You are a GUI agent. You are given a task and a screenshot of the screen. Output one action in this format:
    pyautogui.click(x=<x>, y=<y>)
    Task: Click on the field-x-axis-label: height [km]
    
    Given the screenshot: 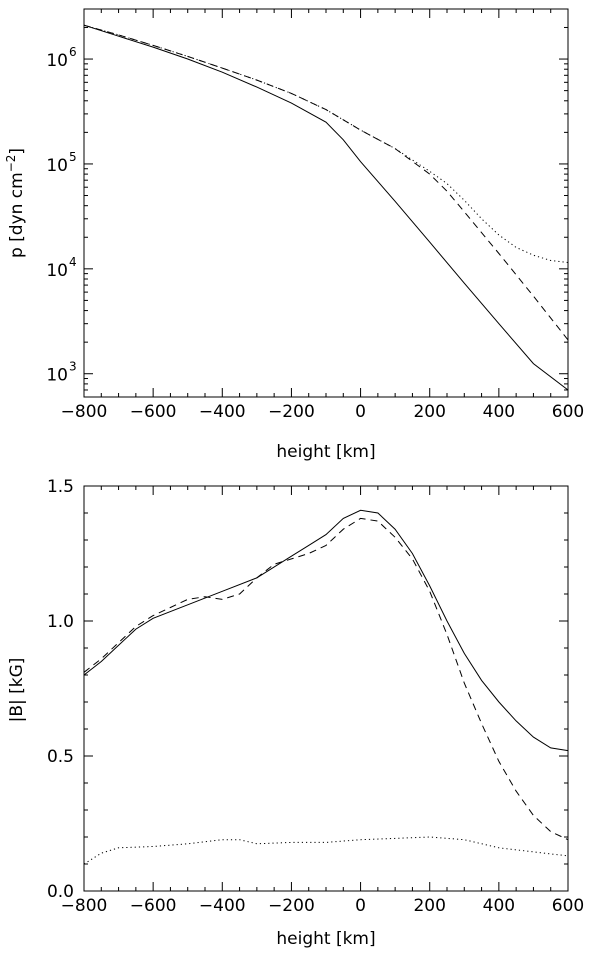 What is the action you would take?
    pyautogui.click(x=325, y=939)
    